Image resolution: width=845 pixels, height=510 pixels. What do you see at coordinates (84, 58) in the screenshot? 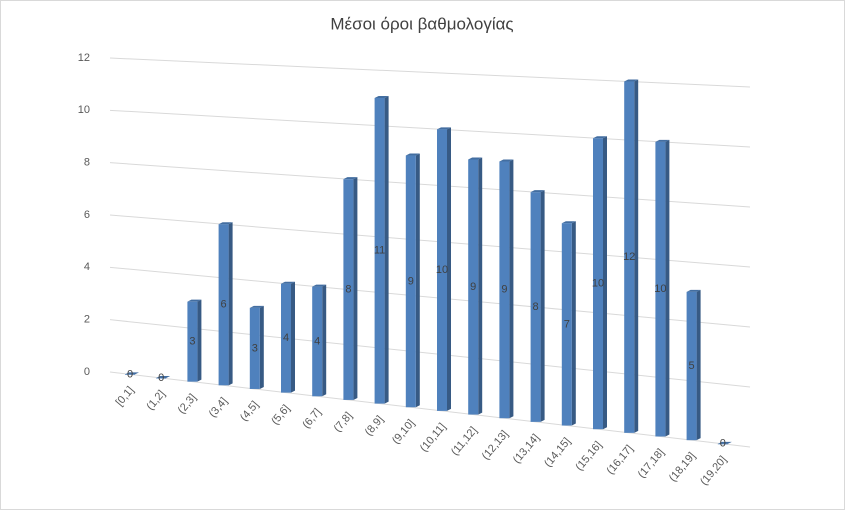
I see `y-tick-label: 12` at bounding box center [84, 58].